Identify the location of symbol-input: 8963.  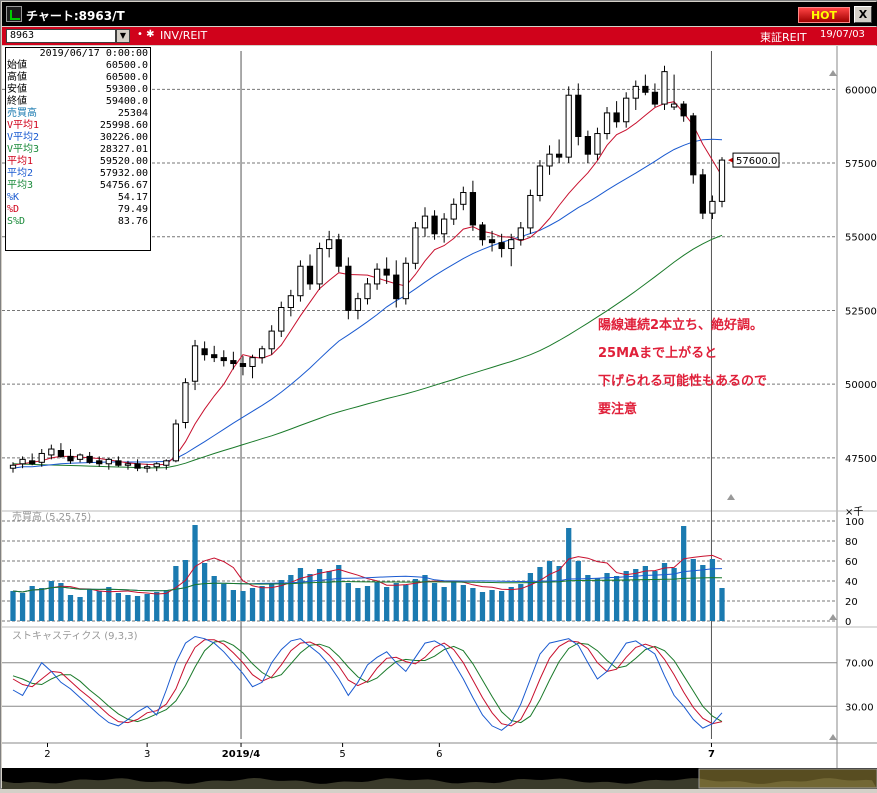
(61, 36).